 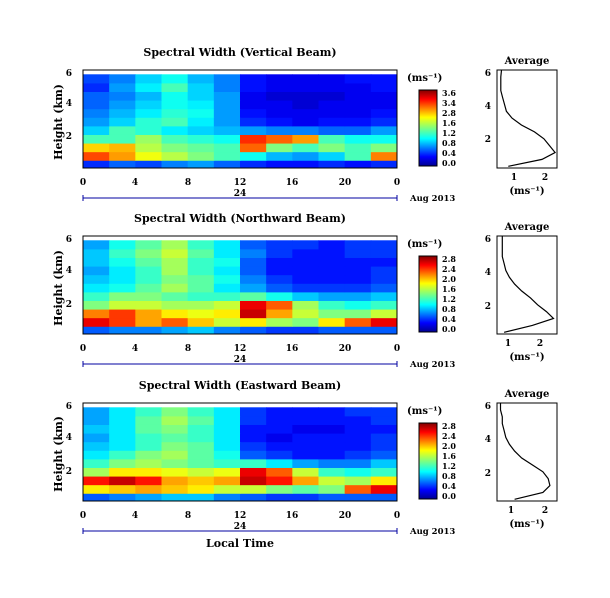 I want to click on colorbar-tick: 0.8, so click(x=449, y=309).